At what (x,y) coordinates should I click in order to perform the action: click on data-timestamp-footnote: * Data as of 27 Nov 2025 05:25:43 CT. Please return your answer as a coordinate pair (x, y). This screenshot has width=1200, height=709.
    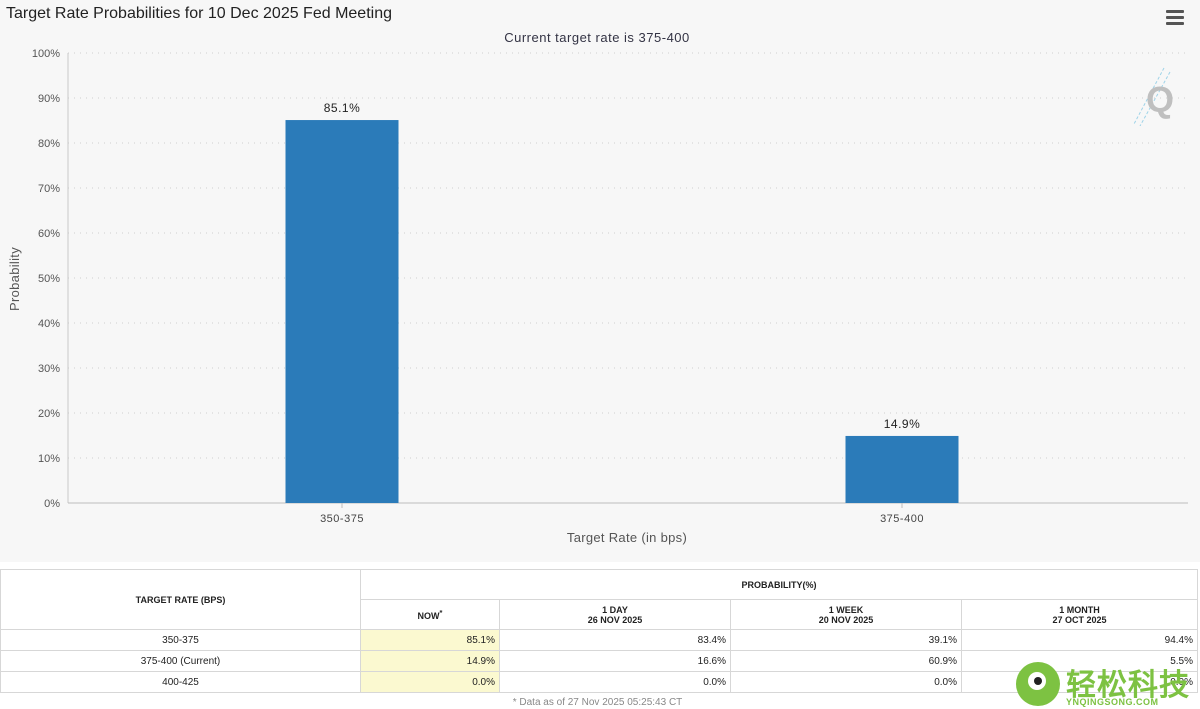
    Looking at the image, I should click on (597, 702).